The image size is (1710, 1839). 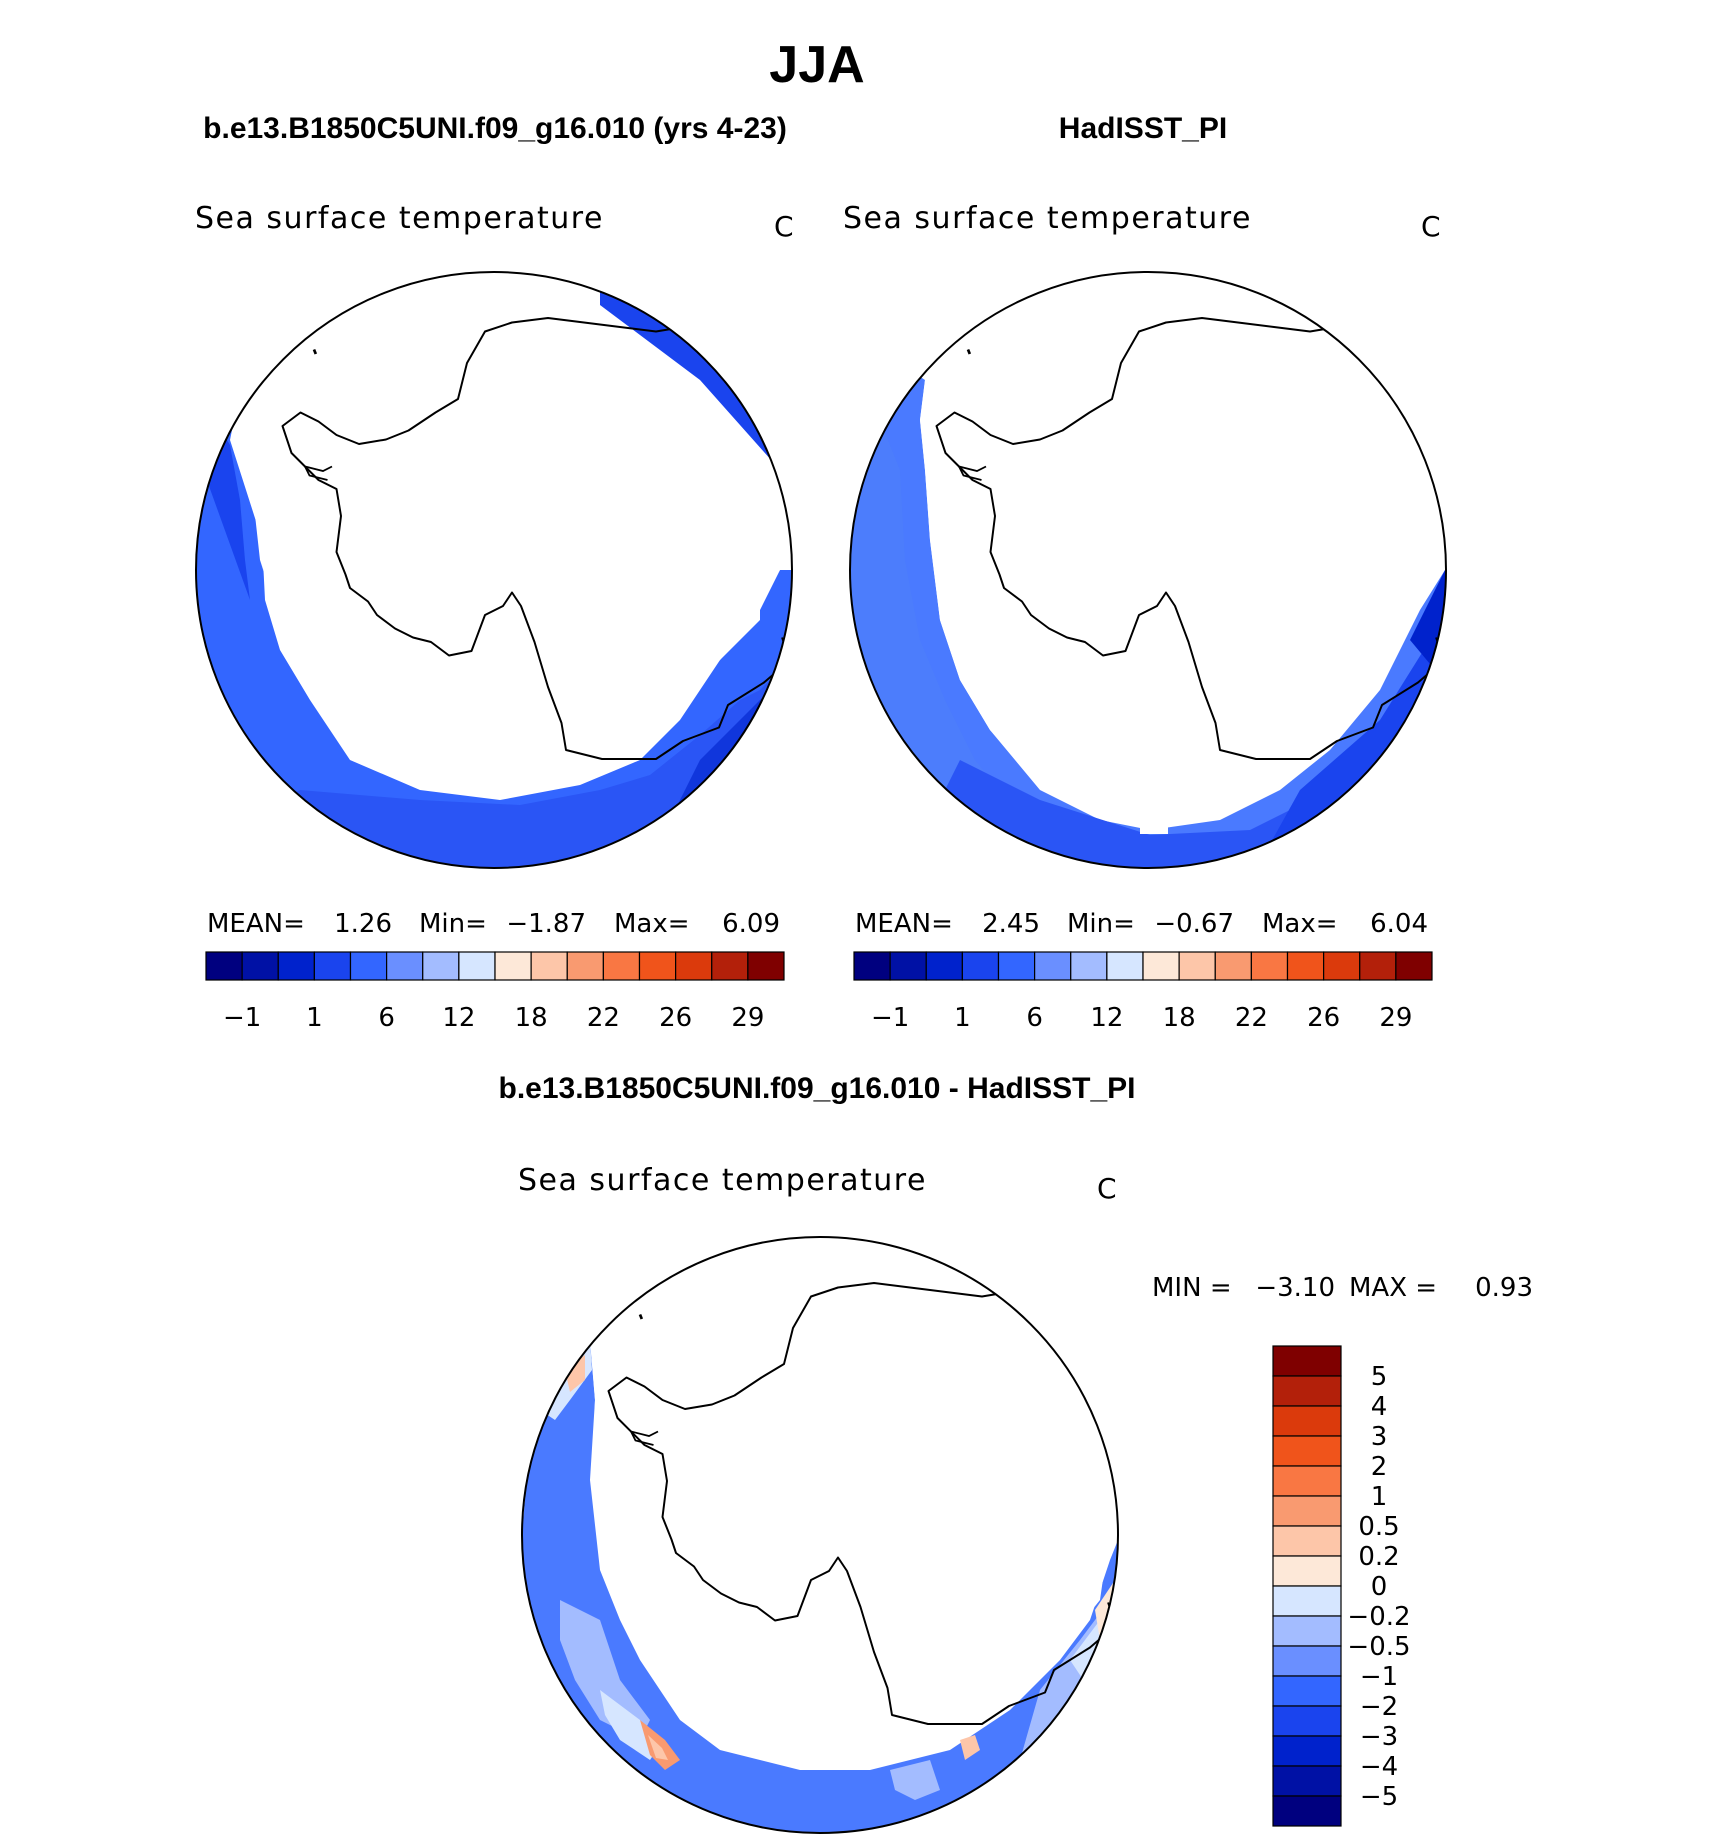 What do you see at coordinates (1378, 1557) in the screenshot?
I see `colorbar-tick-label: 0.2` at bounding box center [1378, 1557].